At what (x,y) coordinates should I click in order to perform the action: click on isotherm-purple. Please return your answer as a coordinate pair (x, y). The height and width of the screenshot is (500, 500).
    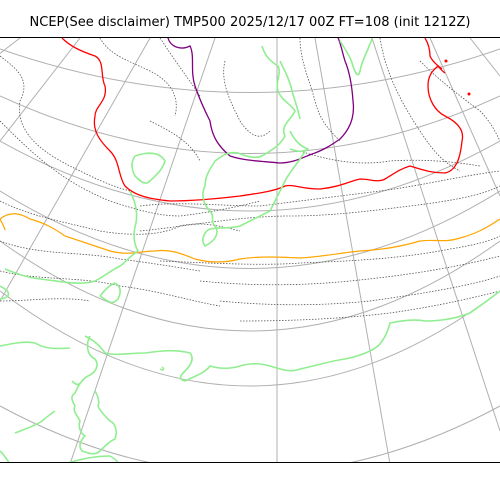
    Looking at the image, I should click on (261, 101).